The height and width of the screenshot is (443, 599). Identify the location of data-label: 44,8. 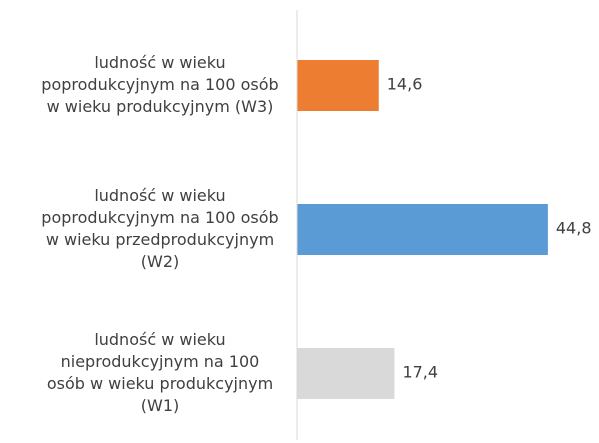
(574, 228).